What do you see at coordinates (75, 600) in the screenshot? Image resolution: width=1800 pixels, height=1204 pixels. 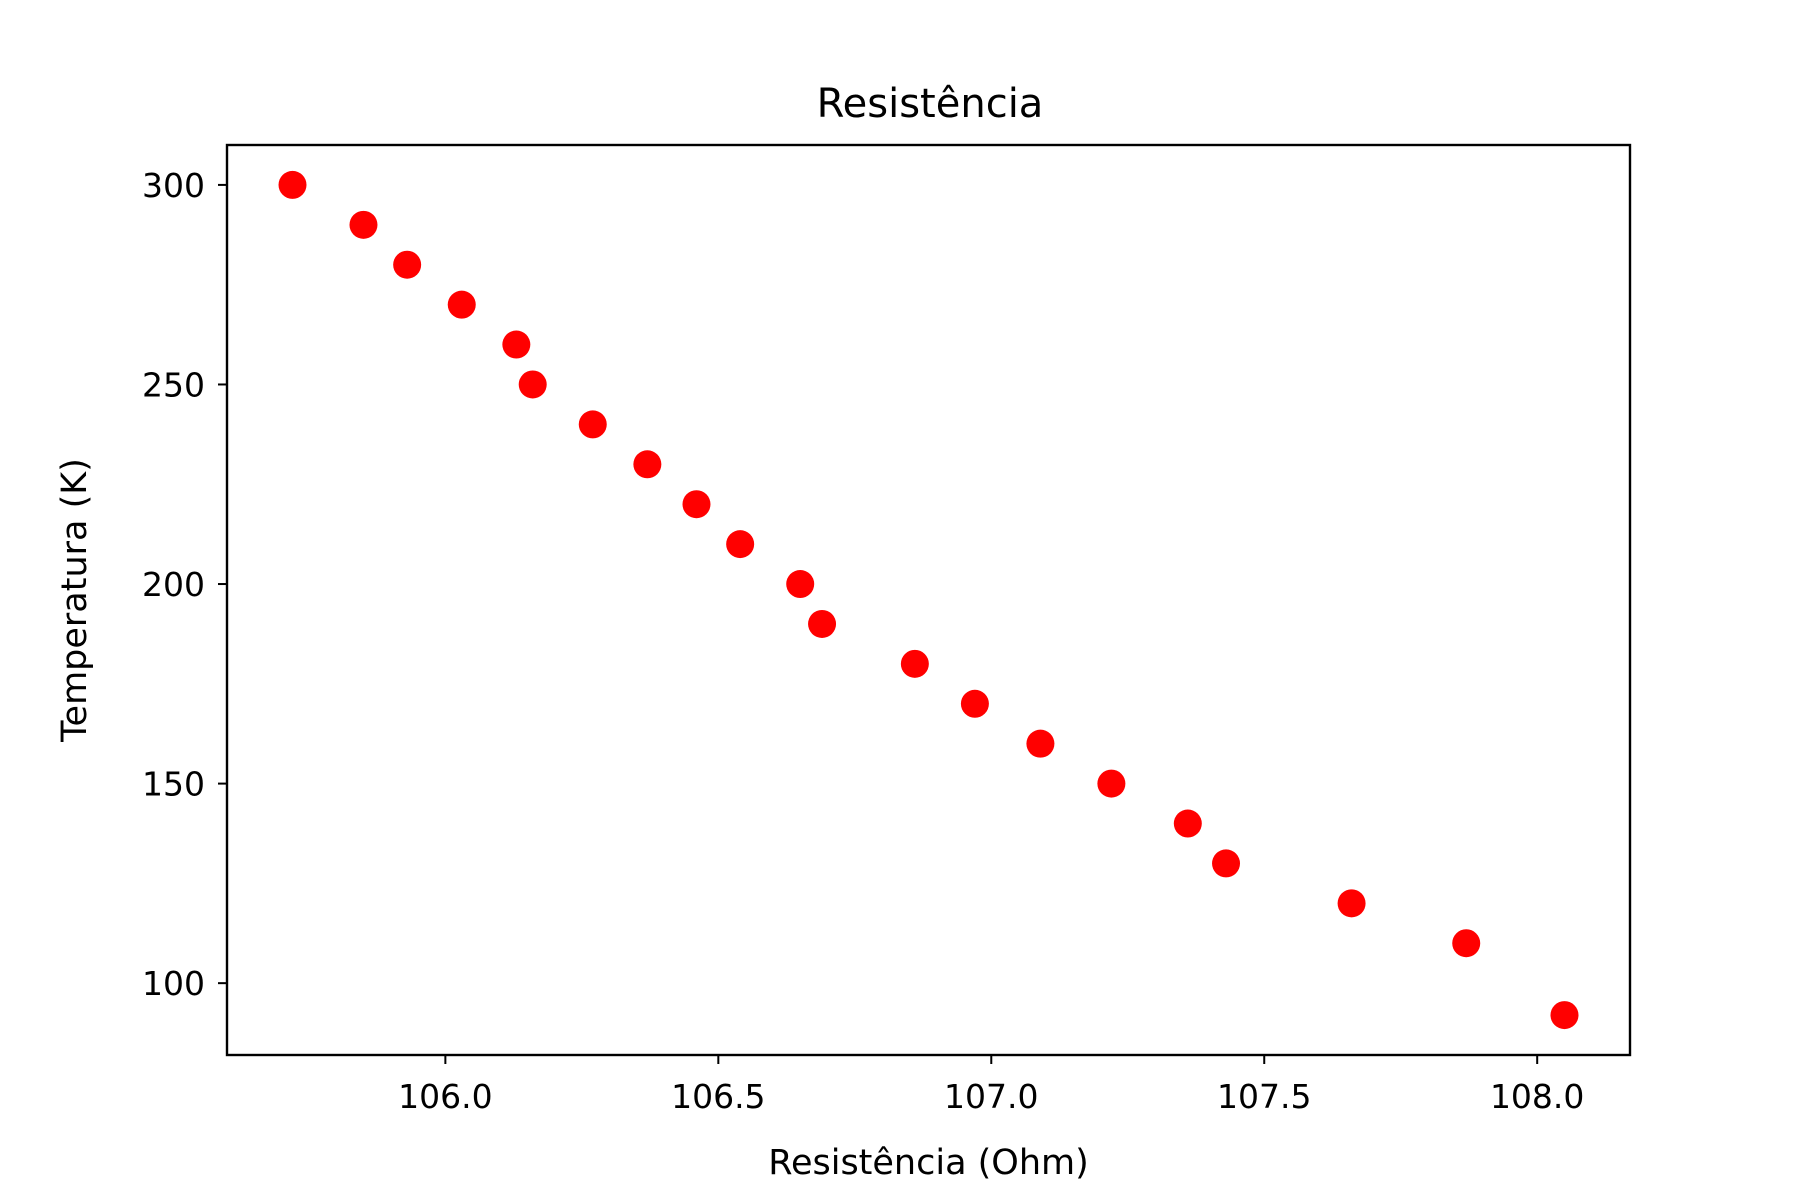 I see `y-axis-label: Temperatura (K)` at bounding box center [75, 600].